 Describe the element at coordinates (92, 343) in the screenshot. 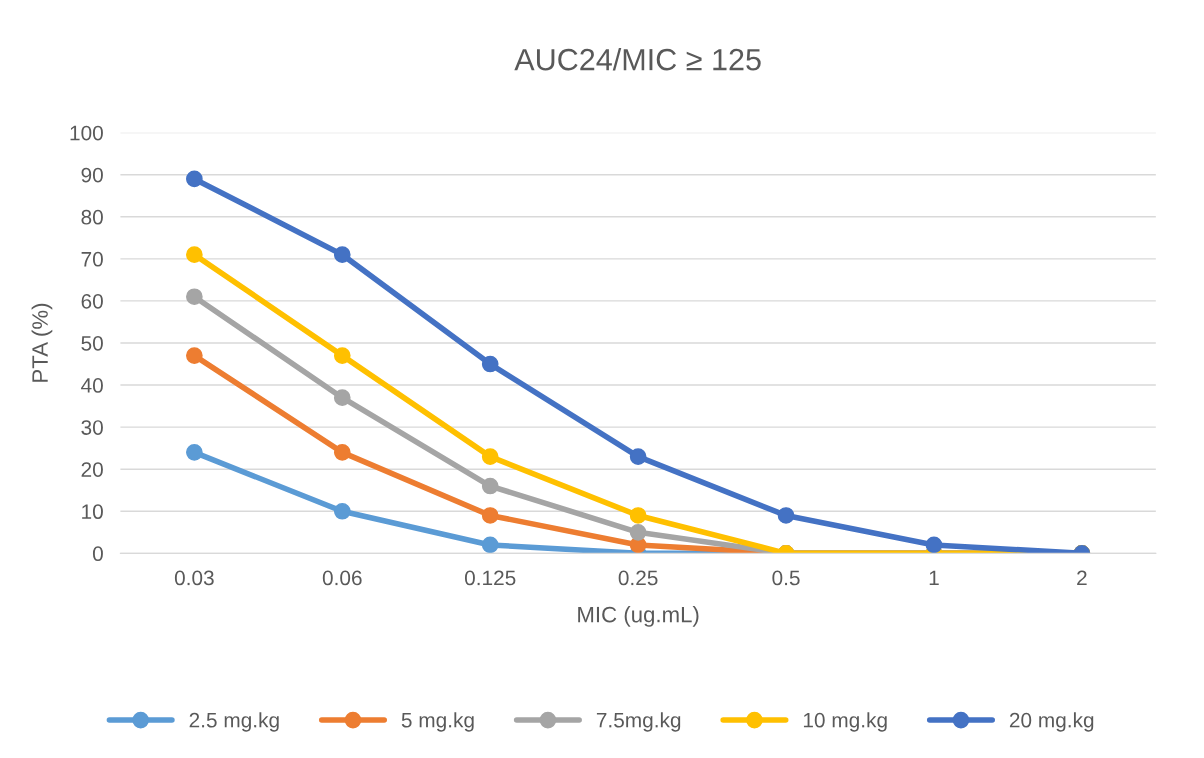

I see `y-tick-label: 50` at that location.